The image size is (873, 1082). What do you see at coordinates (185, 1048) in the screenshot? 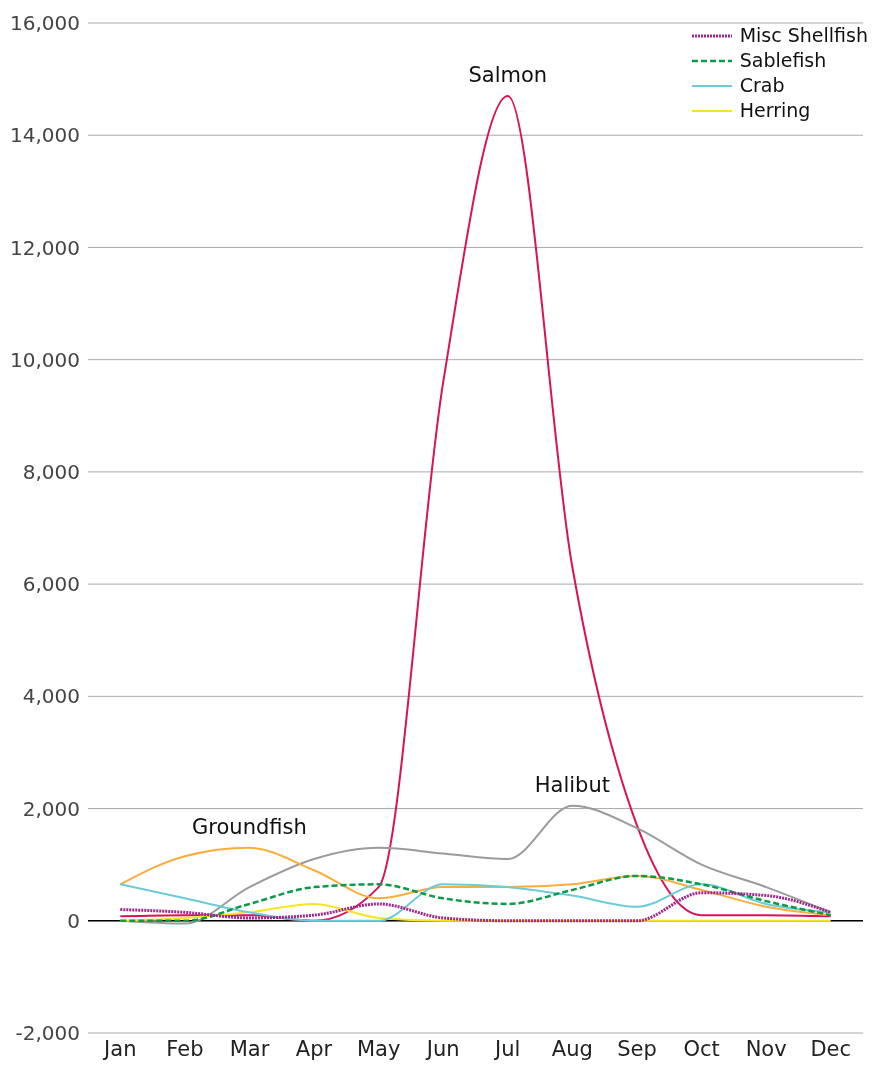
I see `x-tick-label: Feb` at bounding box center [185, 1048].